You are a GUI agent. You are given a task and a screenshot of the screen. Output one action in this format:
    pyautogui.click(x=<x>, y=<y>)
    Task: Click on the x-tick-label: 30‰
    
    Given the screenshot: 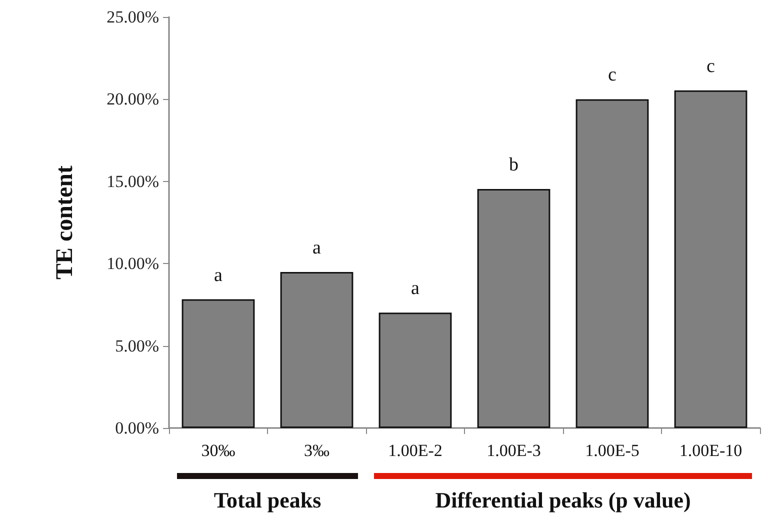 What is the action you would take?
    pyautogui.click(x=218, y=450)
    